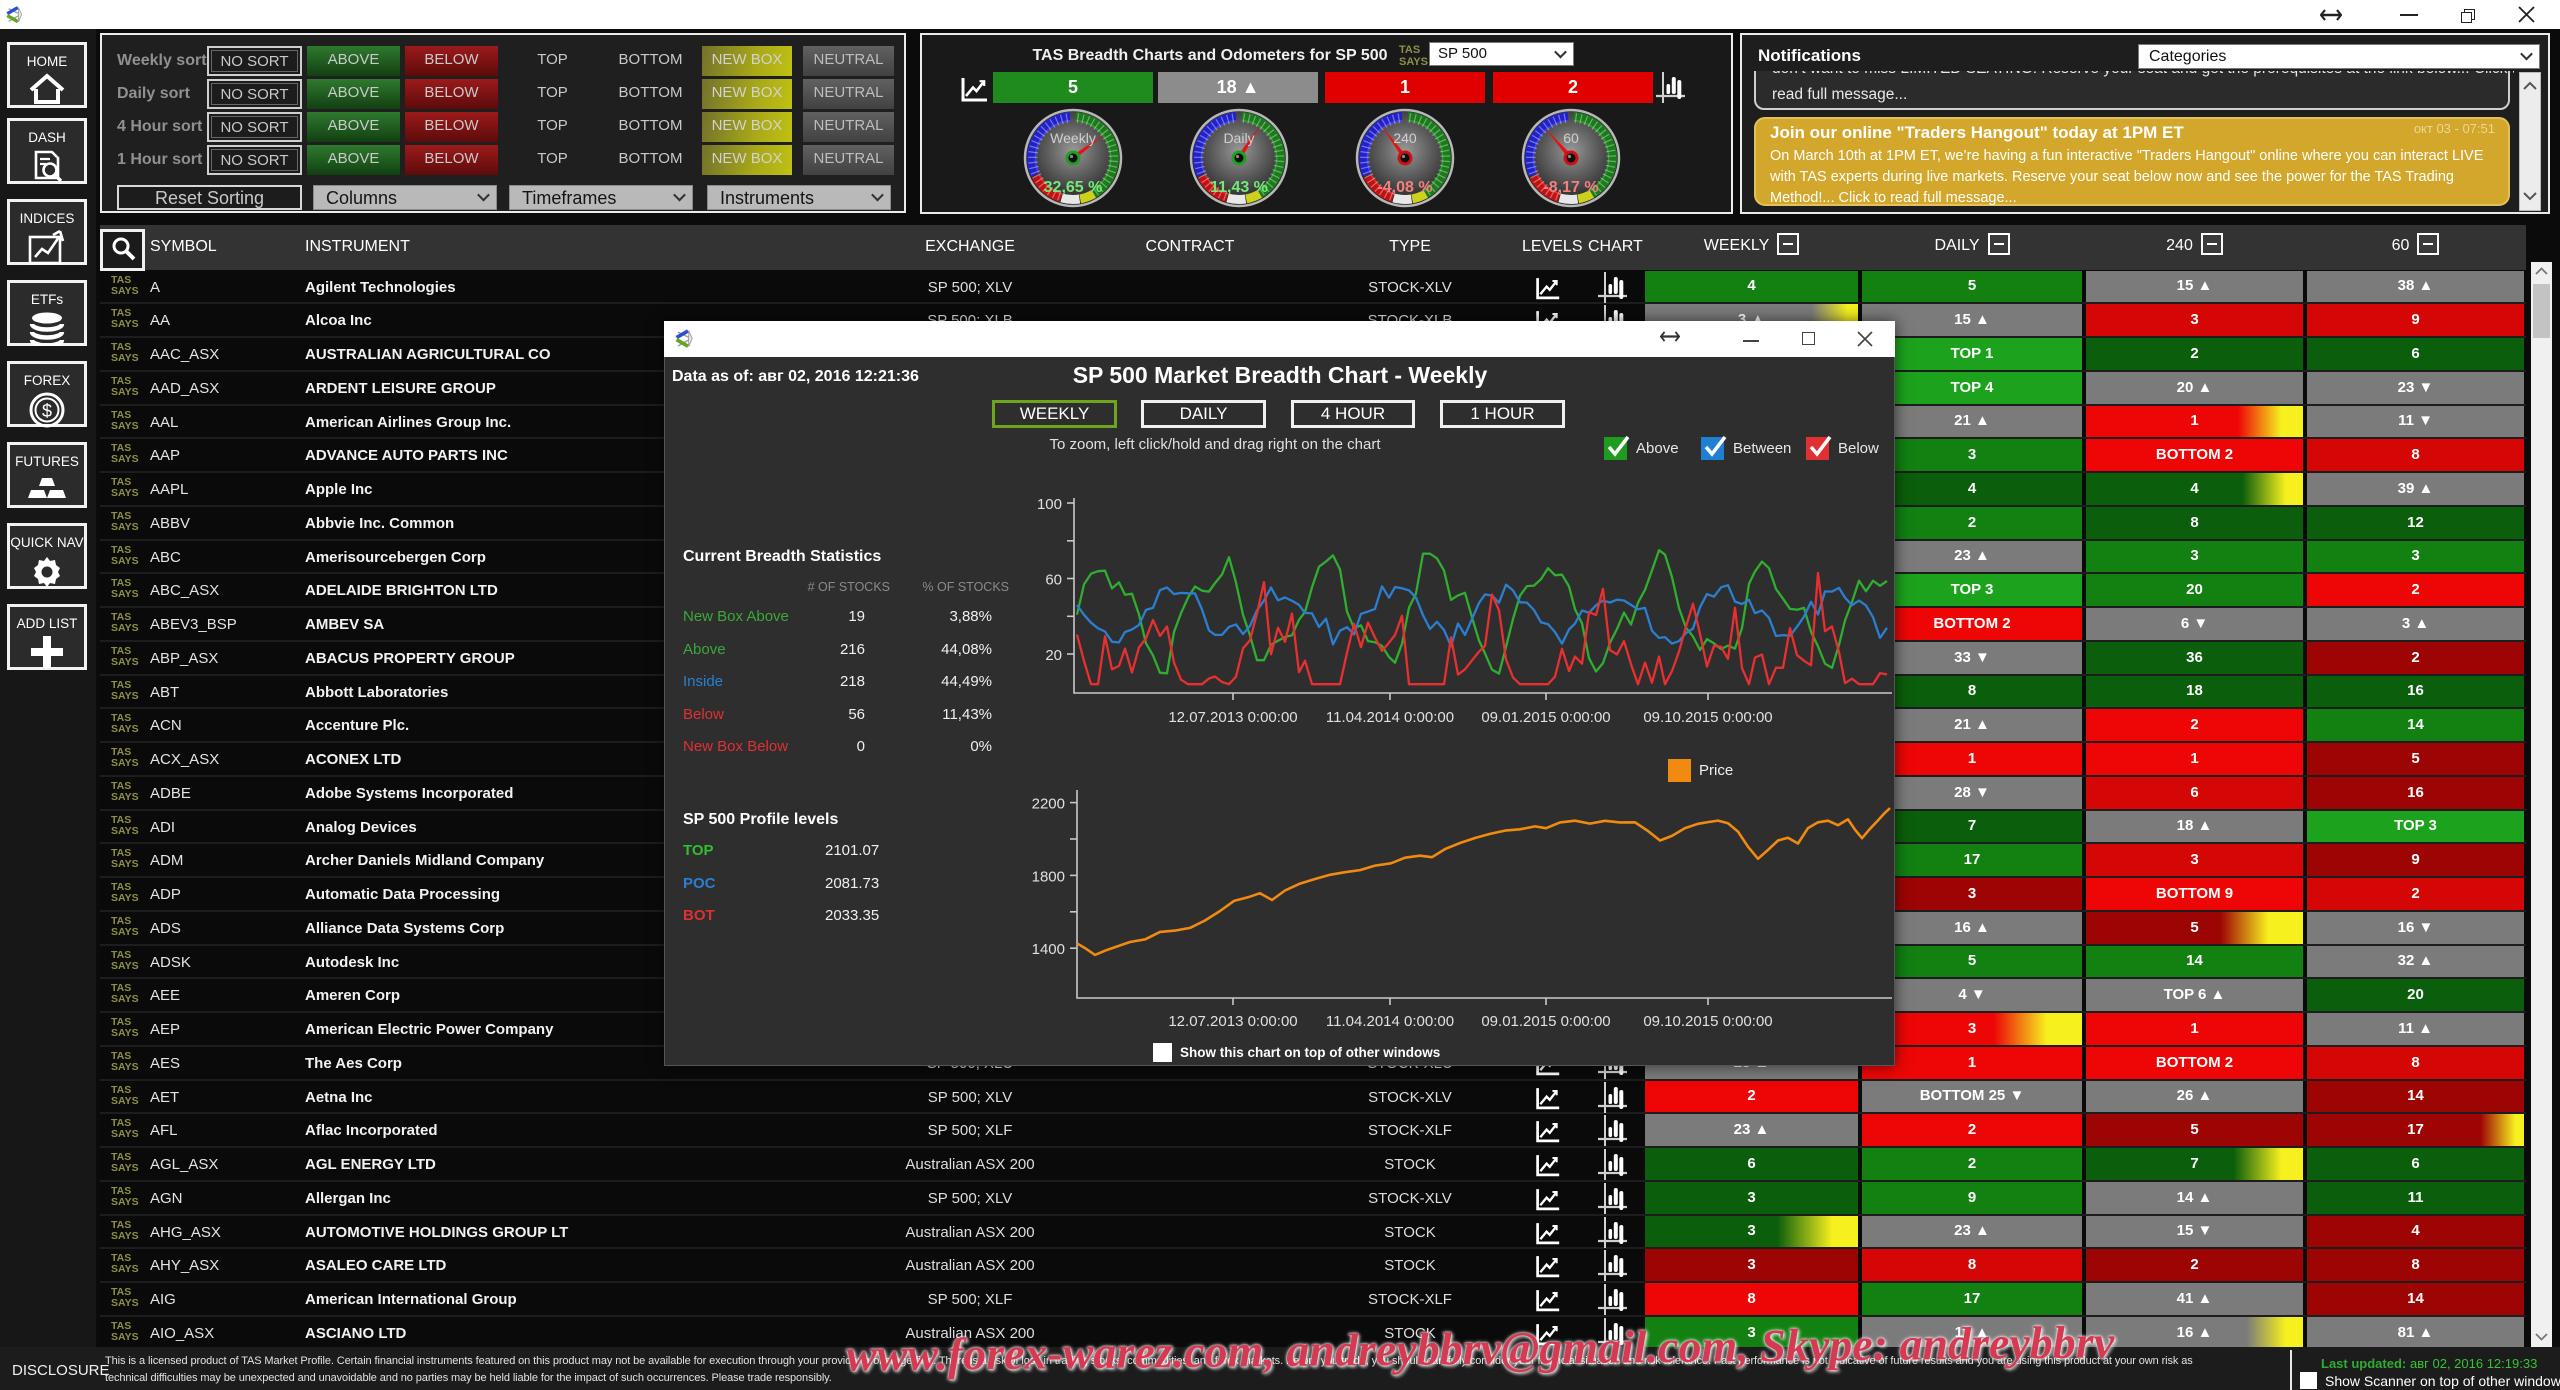 This screenshot has width=2560, height=1390. I want to click on svg-text: -8,17 %, so click(1570, 187).